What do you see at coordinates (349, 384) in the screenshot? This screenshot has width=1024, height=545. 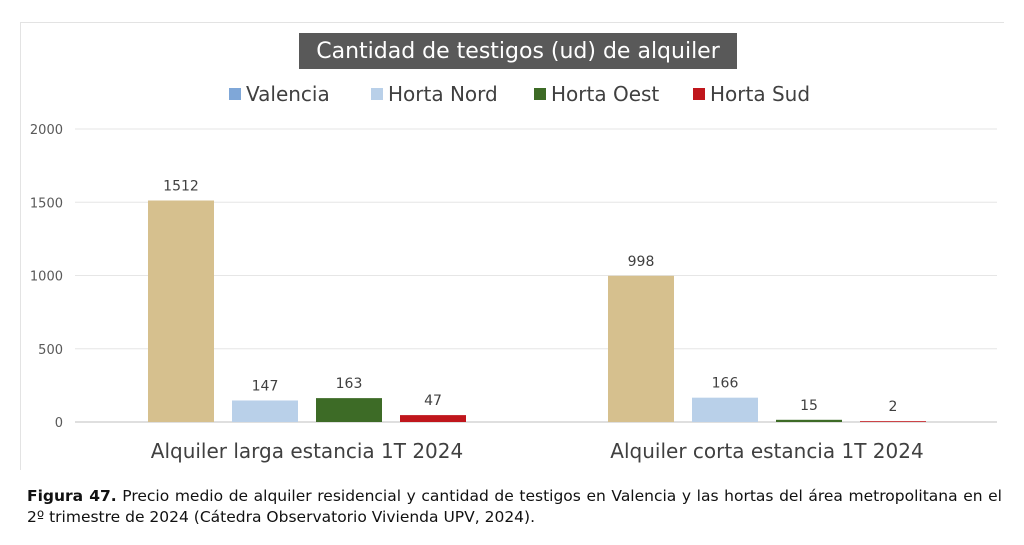 I see `data-label: 163` at bounding box center [349, 384].